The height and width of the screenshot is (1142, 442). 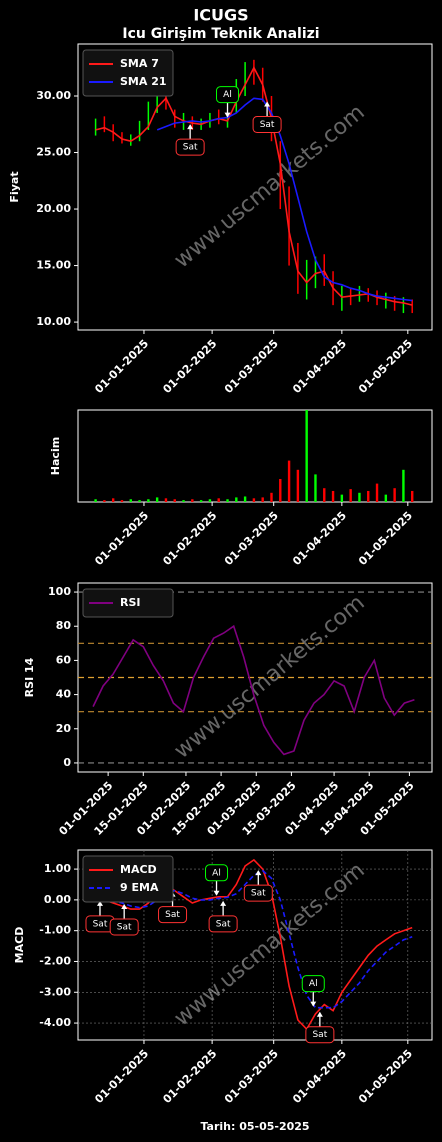 What do you see at coordinates (57, 899) in the screenshot?
I see `y-tick-label: 0.00` at bounding box center [57, 899].